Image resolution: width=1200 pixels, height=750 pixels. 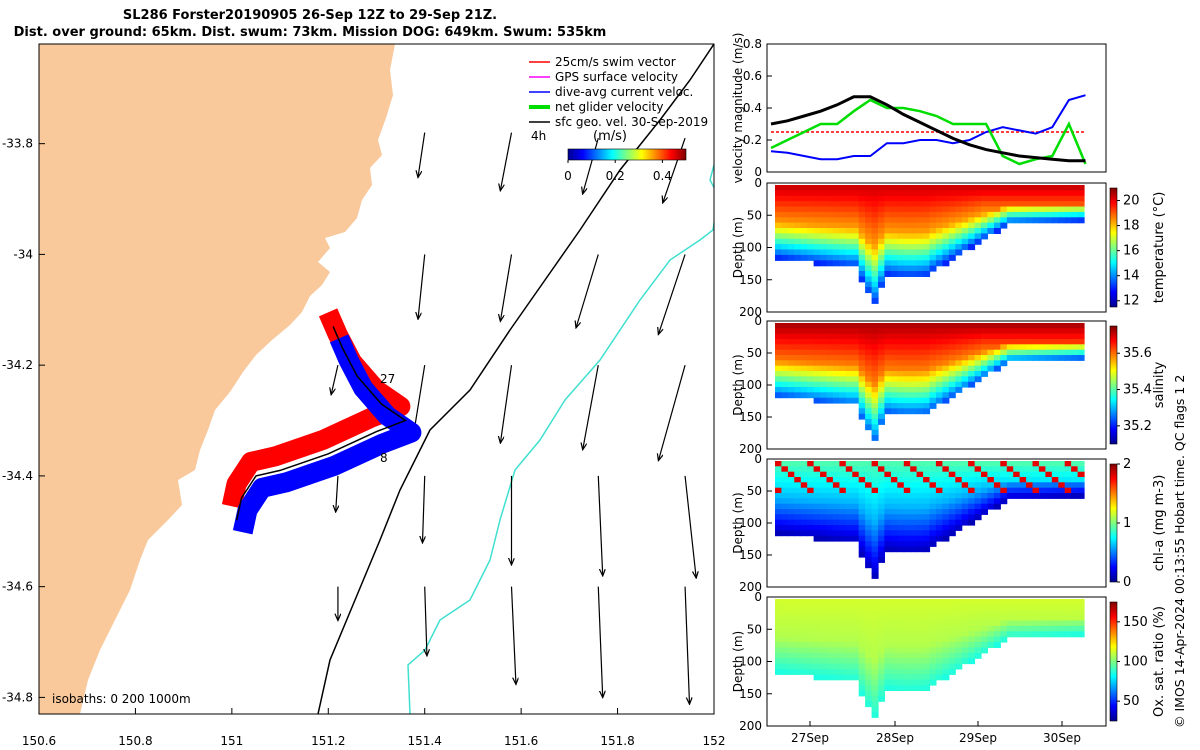 I want to click on map-xtick-label: 152, so click(x=714, y=741).